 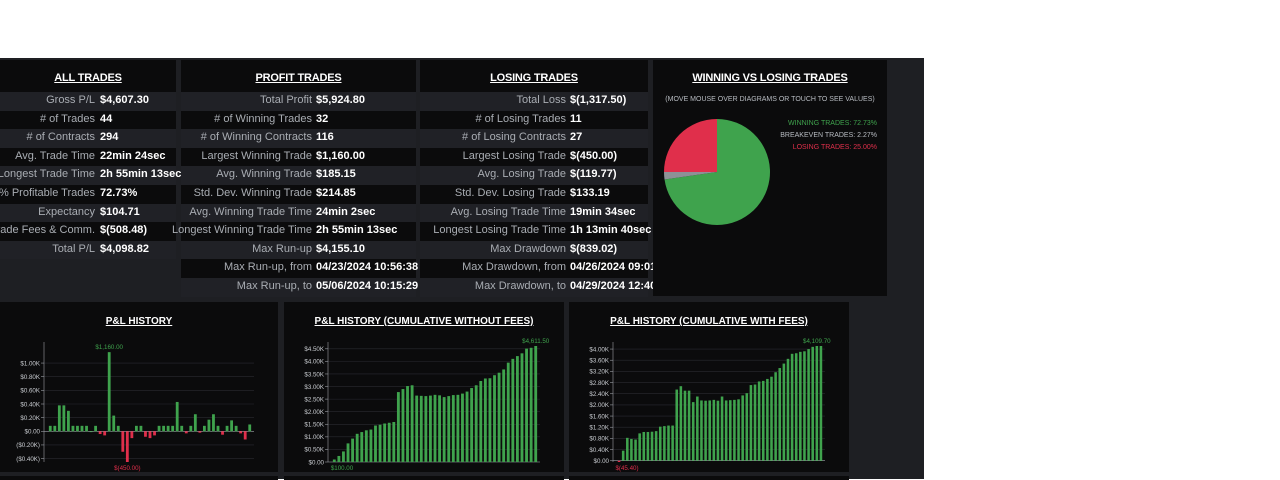 What do you see at coordinates (690, 176) in the screenshot?
I see `pie-slice-breakeven` at bounding box center [690, 176].